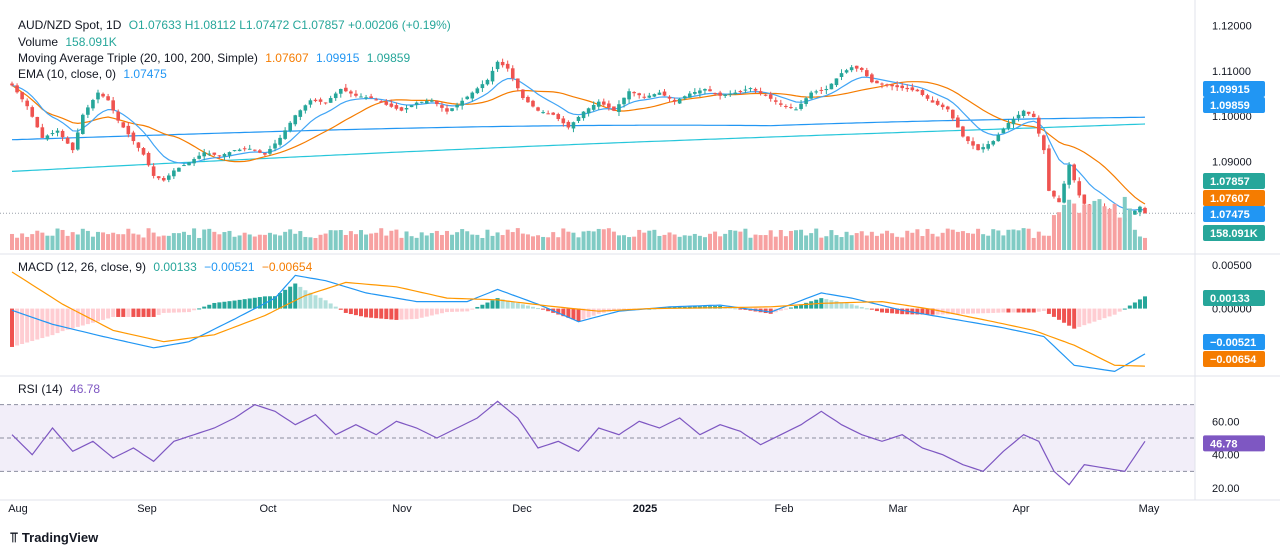 Image resolution: width=1280 pixels, height=555 pixels. I want to click on volume-label: Volume, so click(38, 42).